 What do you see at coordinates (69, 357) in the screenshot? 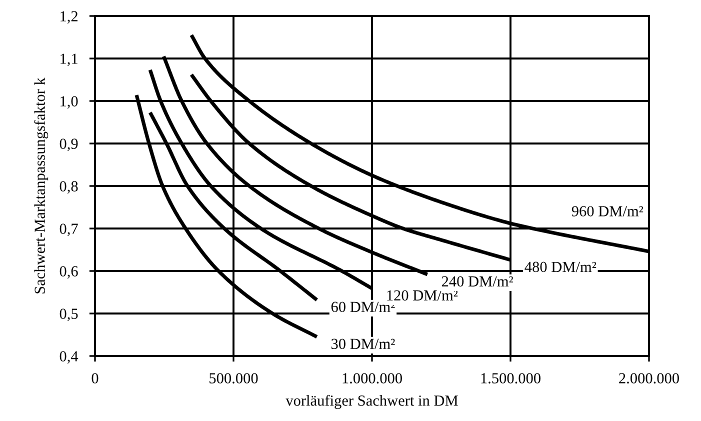
I see `y-tick-label: 0,4` at bounding box center [69, 357].